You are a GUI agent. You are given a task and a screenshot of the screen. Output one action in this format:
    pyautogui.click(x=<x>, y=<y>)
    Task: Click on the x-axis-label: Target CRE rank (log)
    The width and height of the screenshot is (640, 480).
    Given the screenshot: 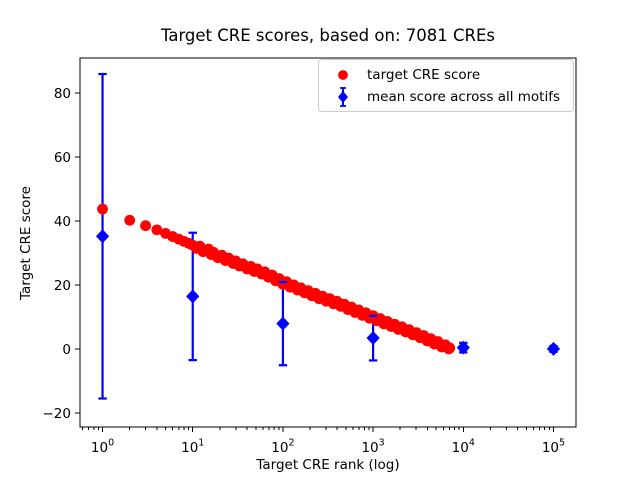 What is the action you would take?
    pyautogui.click(x=328, y=465)
    